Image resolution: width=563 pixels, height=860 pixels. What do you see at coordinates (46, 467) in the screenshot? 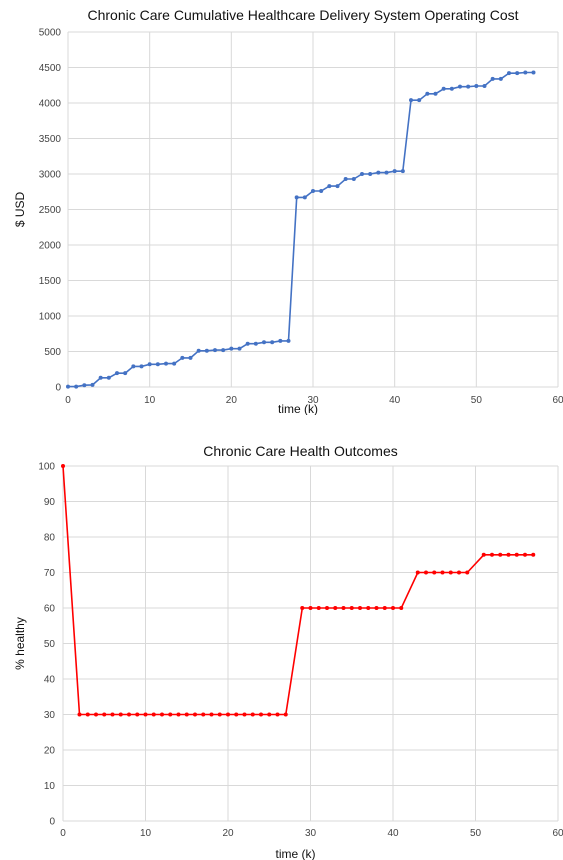
I see `health-y-tick-label: 100` at bounding box center [46, 467].